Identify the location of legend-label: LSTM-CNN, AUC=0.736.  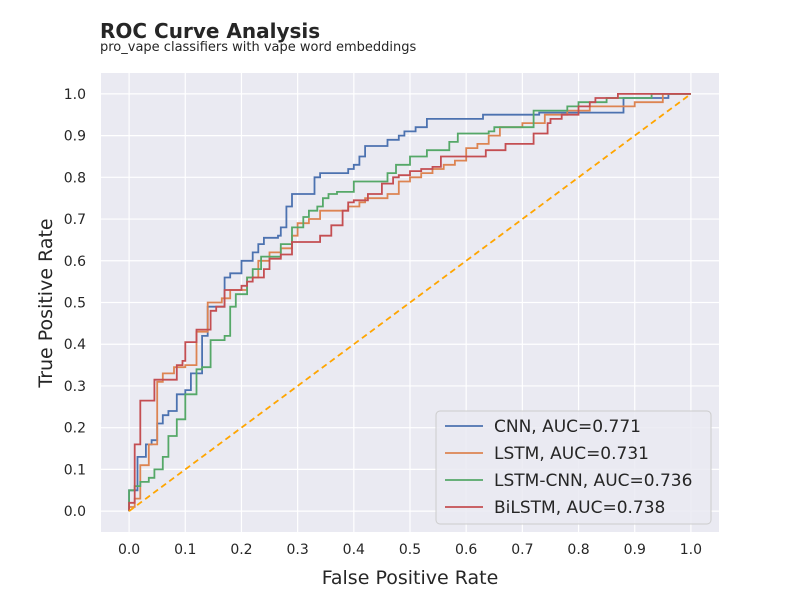
(593, 481).